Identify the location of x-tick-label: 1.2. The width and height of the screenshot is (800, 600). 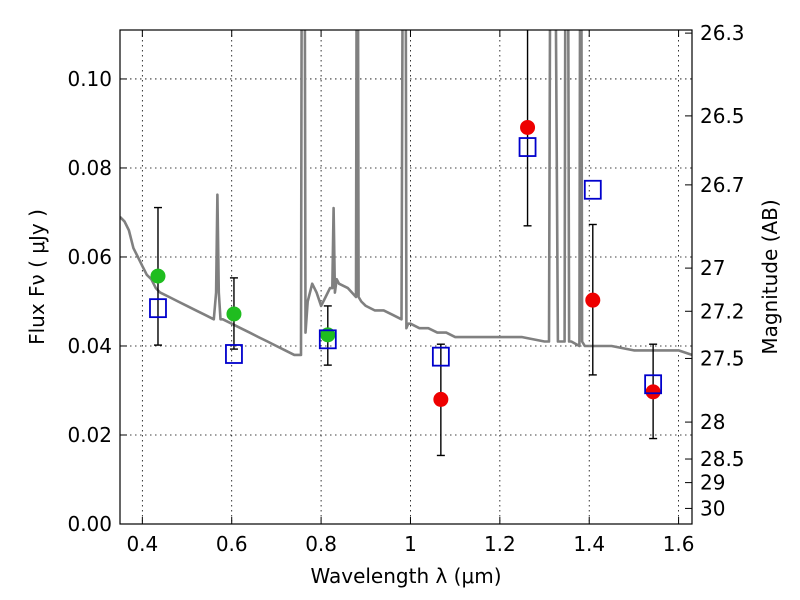
(500, 544).